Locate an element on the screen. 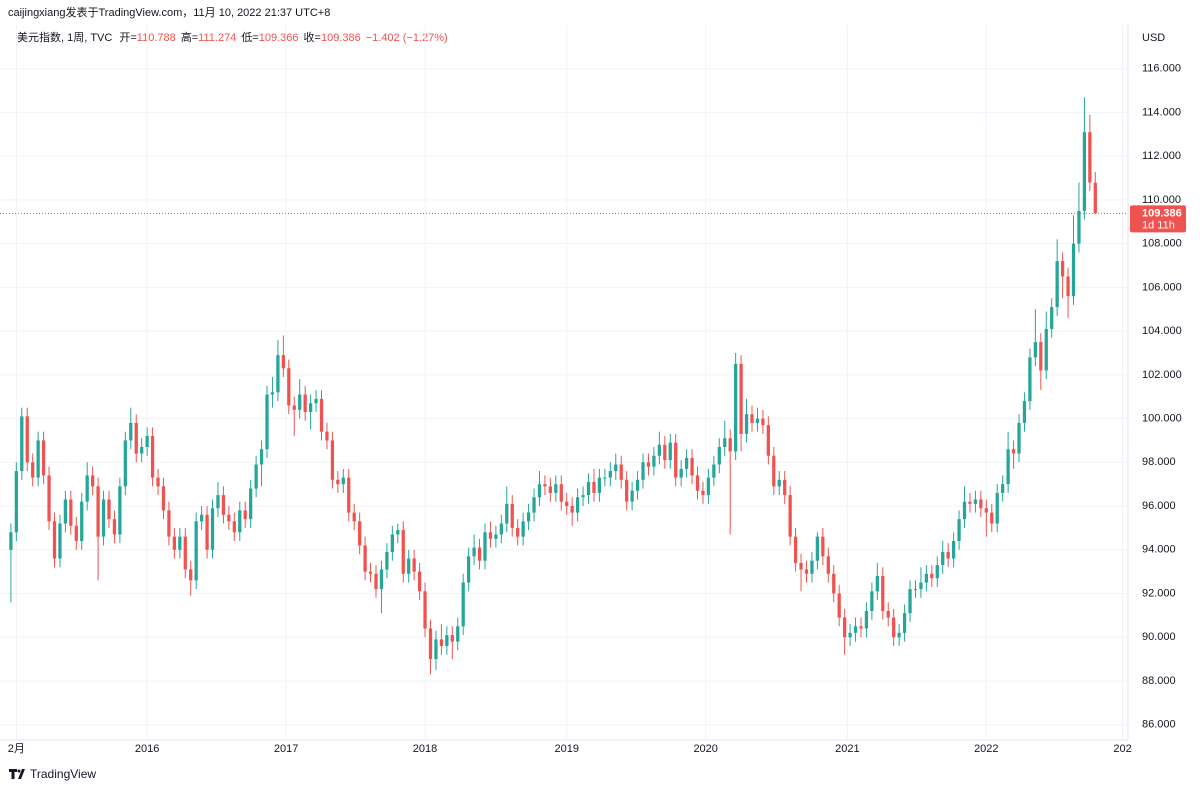 This screenshot has width=1200, height=790. last-price-label: 109.386 is located at coordinates (1162, 213).